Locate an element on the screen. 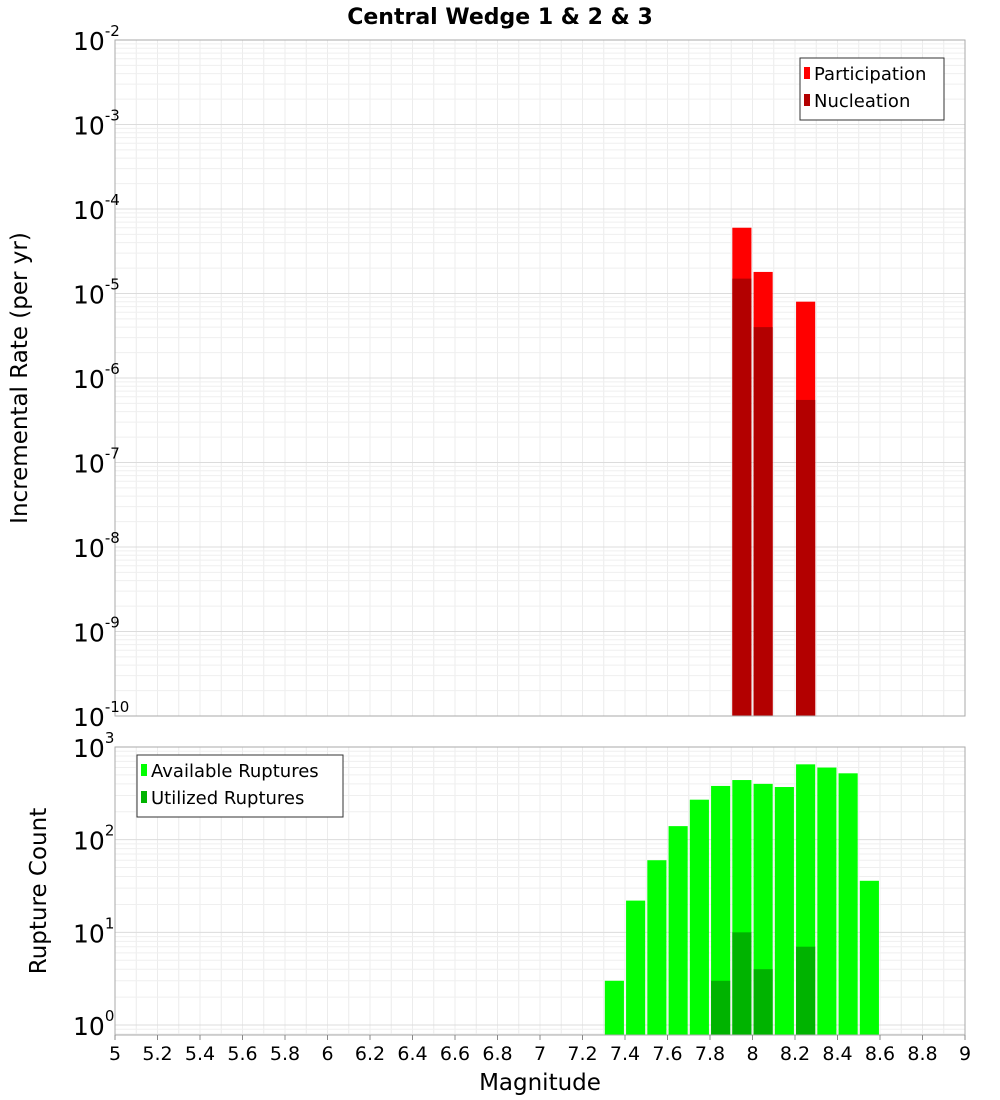 This screenshot has width=1000, height=1100. x-tick-label: 6.6 is located at coordinates (455, 1054).